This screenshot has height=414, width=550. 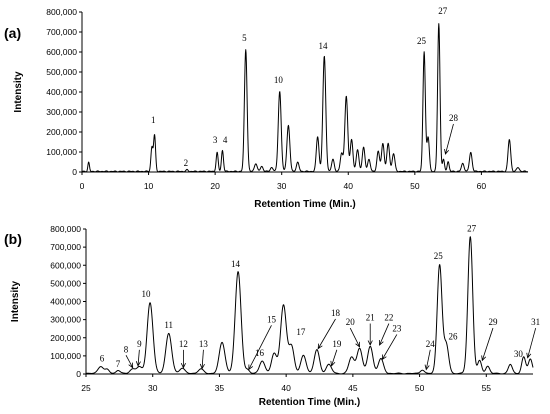 What do you see at coordinates (272, 319) in the screenshot?
I see `peak-label: 15` at bounding box center [272, 319].